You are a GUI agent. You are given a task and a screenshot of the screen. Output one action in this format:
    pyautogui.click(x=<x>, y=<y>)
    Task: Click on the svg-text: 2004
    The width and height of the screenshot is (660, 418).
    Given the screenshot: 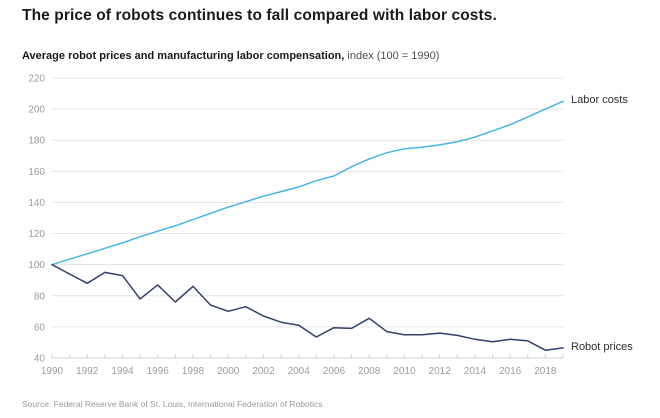 What is the action you would take?
    pyautogui.click(x=299, y=371)
    